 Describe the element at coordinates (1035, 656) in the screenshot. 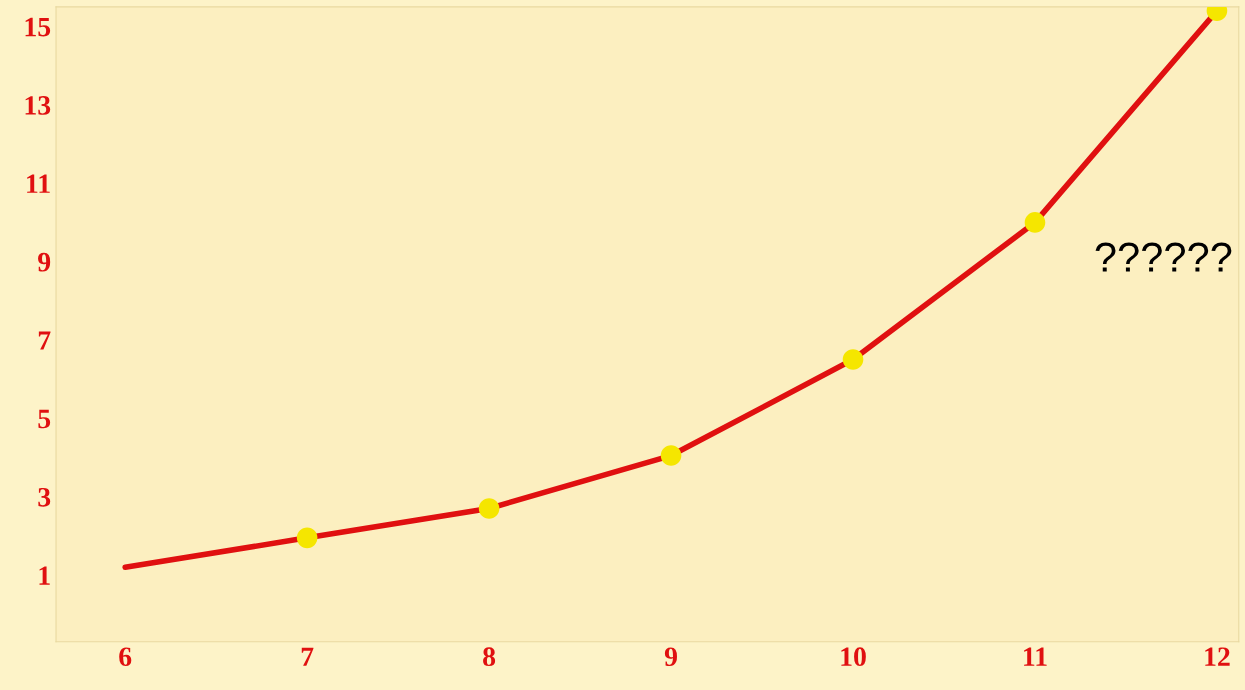

I see `x-tick-label: 11` at that location.